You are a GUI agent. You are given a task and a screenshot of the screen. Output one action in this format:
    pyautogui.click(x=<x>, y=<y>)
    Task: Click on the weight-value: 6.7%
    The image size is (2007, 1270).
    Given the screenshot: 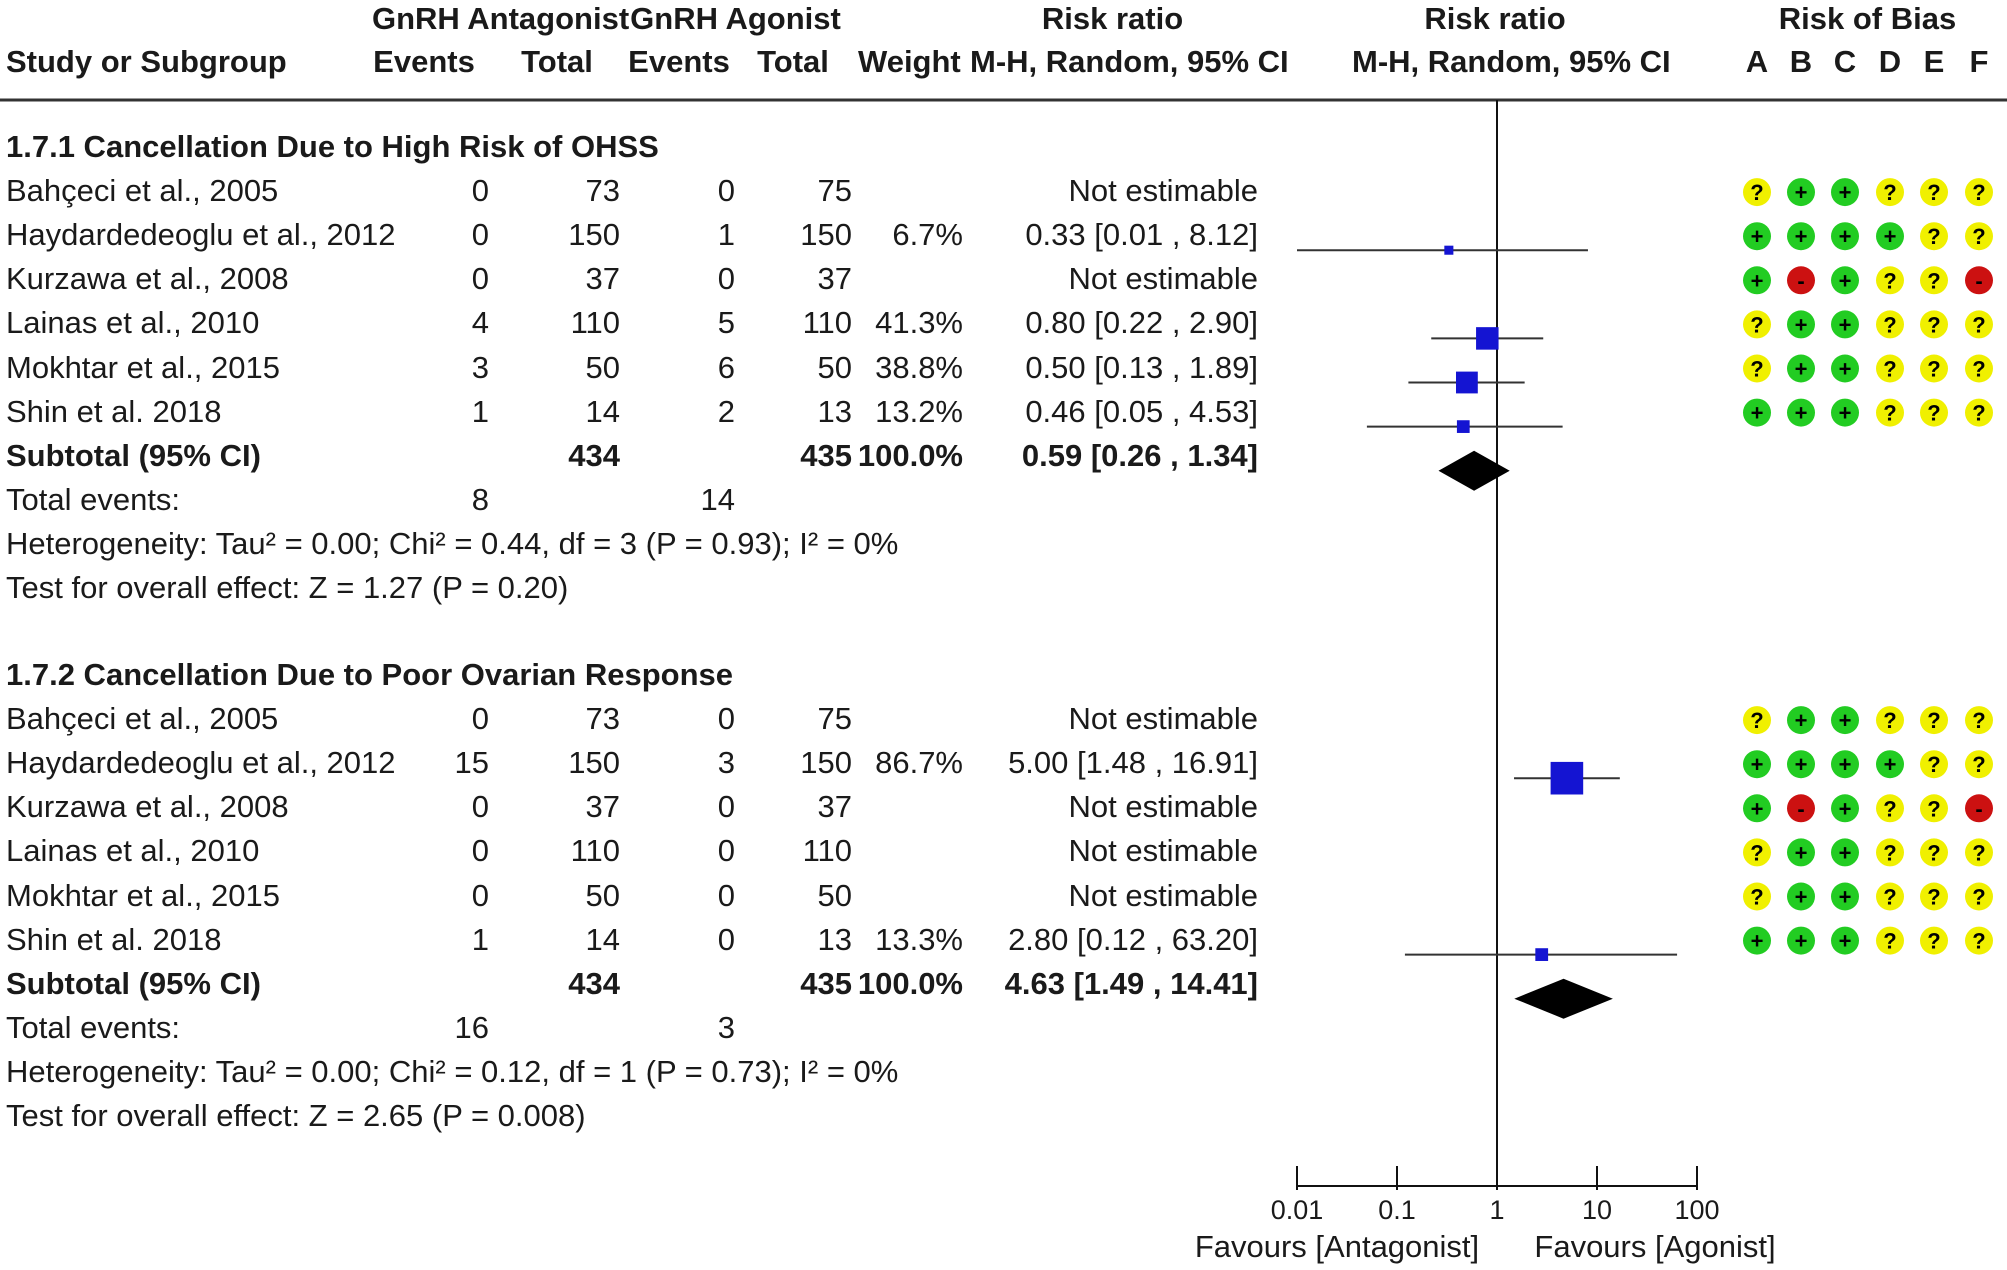 What is the action you would take?
    pyautogui.click(x=927, y=235)
    